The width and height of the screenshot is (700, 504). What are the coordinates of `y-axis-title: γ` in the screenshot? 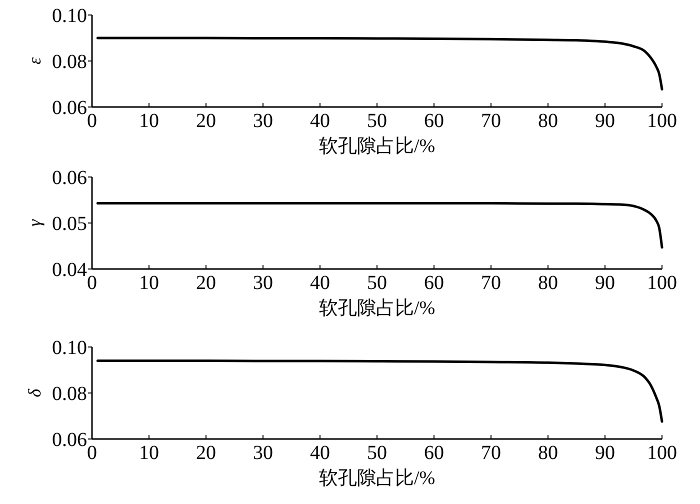 It's located at (34, 222).